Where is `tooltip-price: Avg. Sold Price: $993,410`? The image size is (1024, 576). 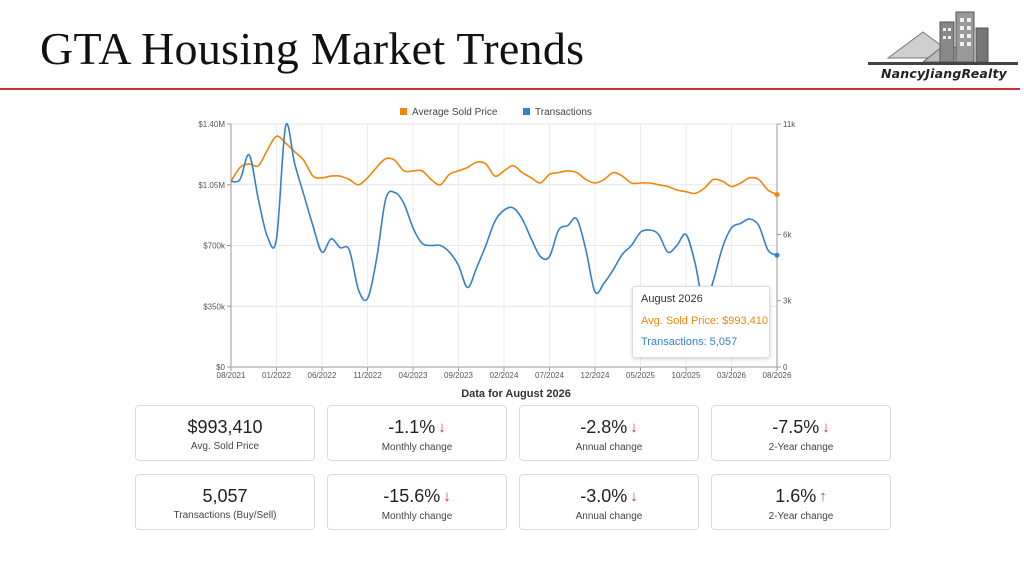
tooltip-price: Avg. Sold Price: $993,410 is located at coordinates (704, 321).